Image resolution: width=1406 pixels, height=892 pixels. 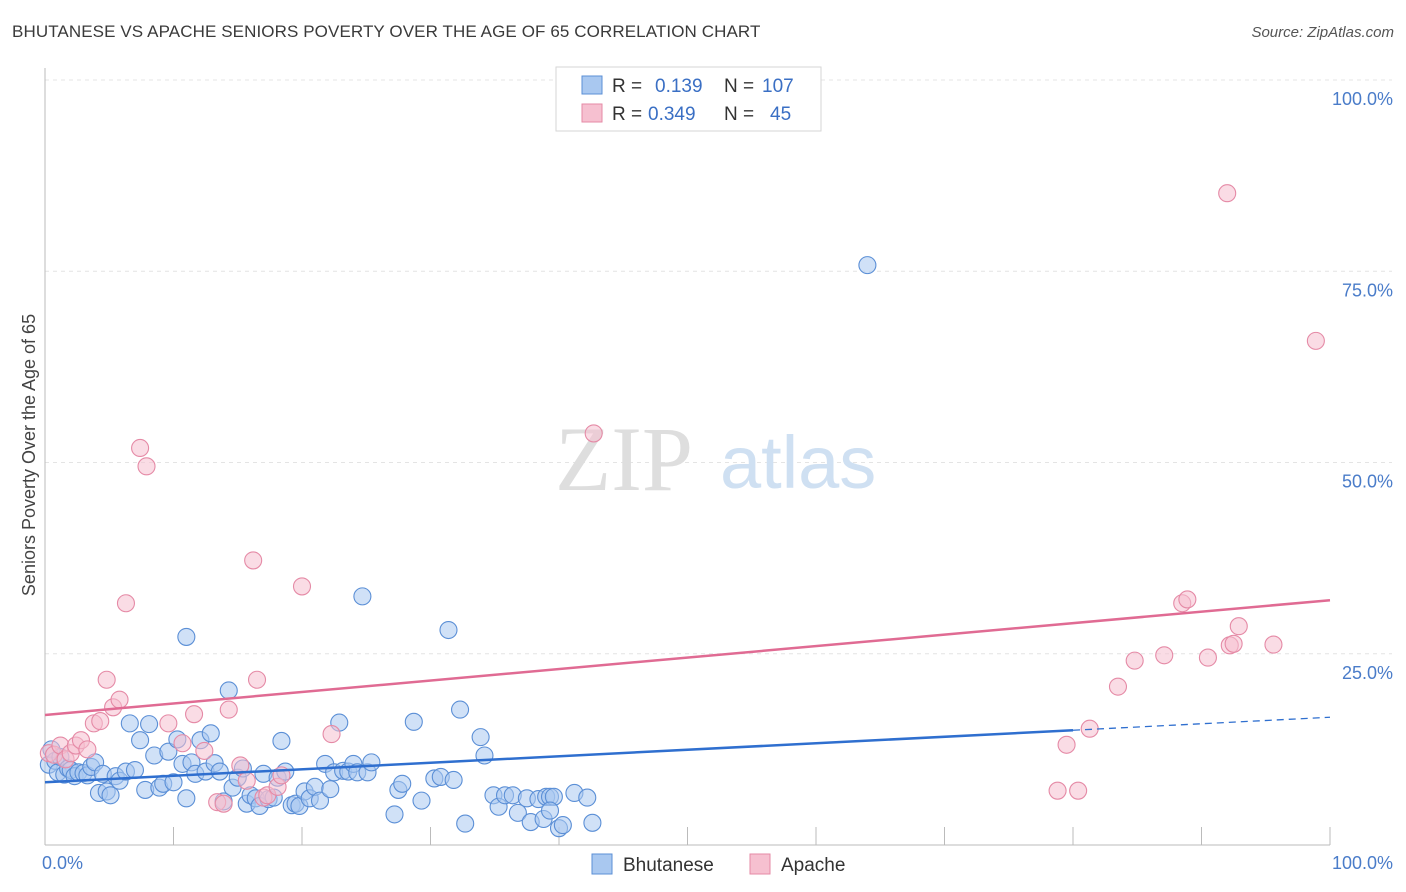 I want to click on stats-n-label-apache: N =, so click(x=739, y=114).